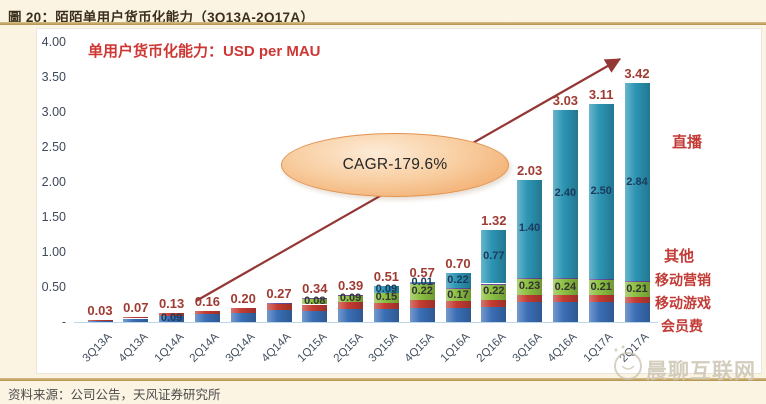 The width and height of the screenshot is (766, 404). Describe the element at coordinates (53, 42) in the screenshot. I see `y-axis-tick: 4.00` at that location.